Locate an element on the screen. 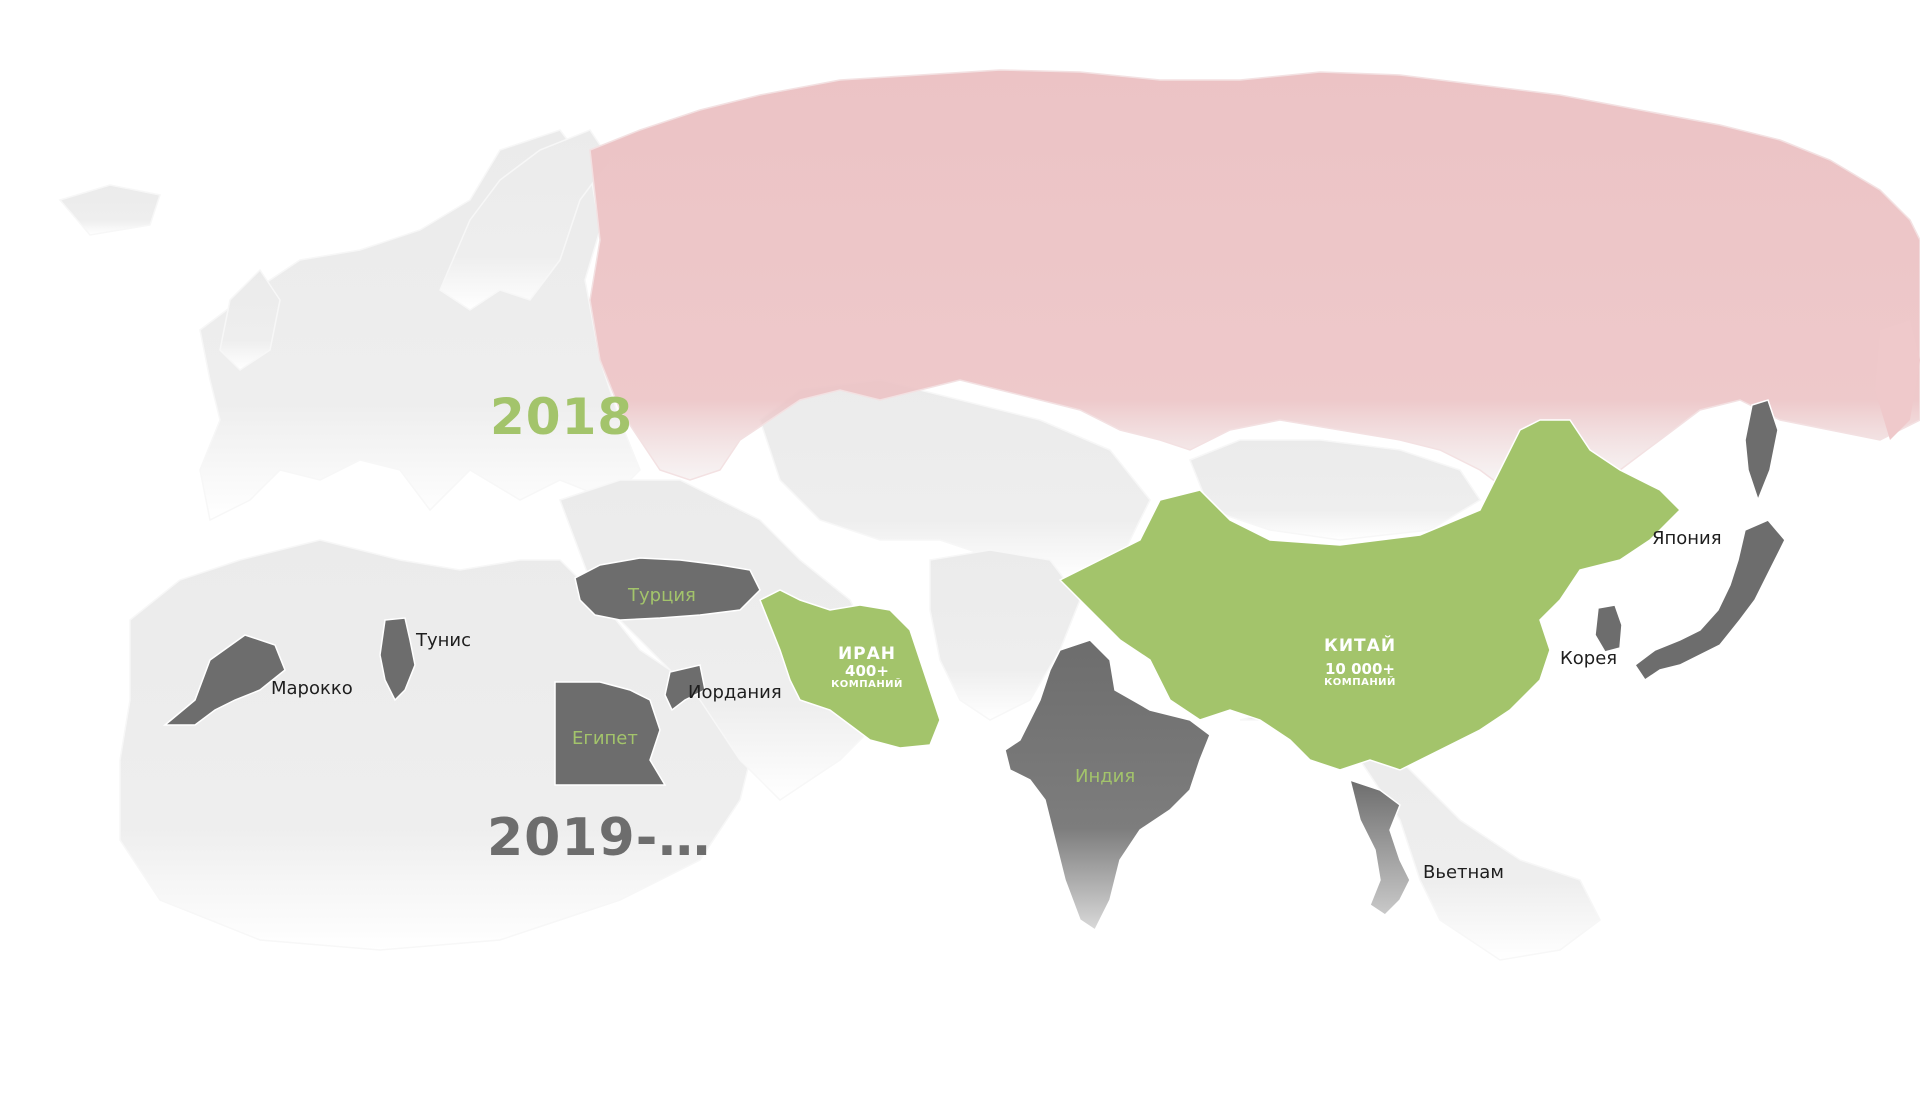  iran-stat: ИРАН 400+ КОМПАНИЙ is located at coordinates (867, 667).